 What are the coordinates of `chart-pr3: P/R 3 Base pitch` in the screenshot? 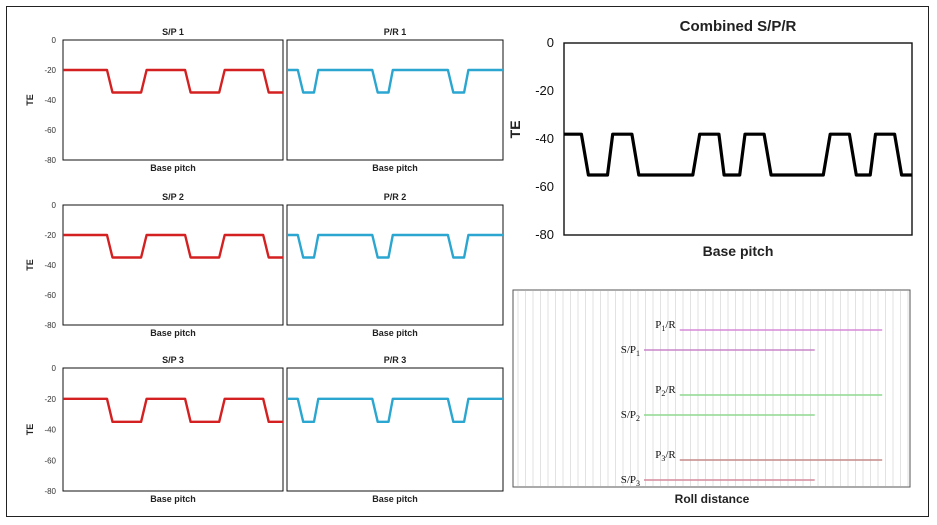 It's located at (395, 429).